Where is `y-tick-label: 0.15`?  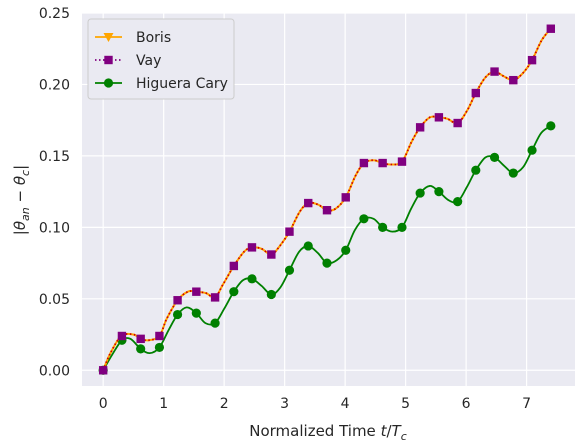 y-tick-label: 0.15 is located at coordinates (54, 157).